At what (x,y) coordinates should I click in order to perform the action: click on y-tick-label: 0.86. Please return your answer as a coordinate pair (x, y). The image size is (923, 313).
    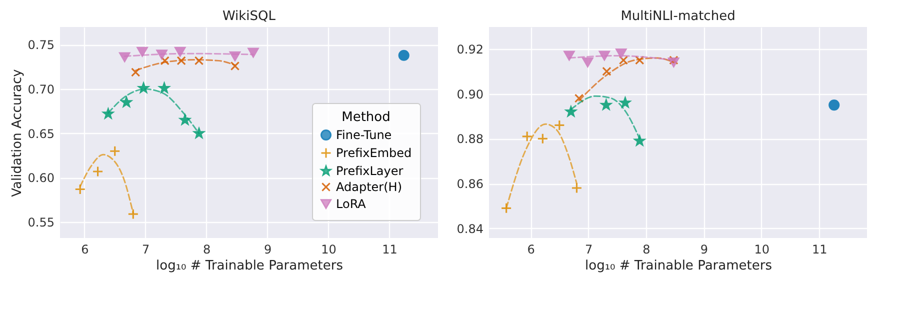
    Looking at the image, I should click on (470, 184).